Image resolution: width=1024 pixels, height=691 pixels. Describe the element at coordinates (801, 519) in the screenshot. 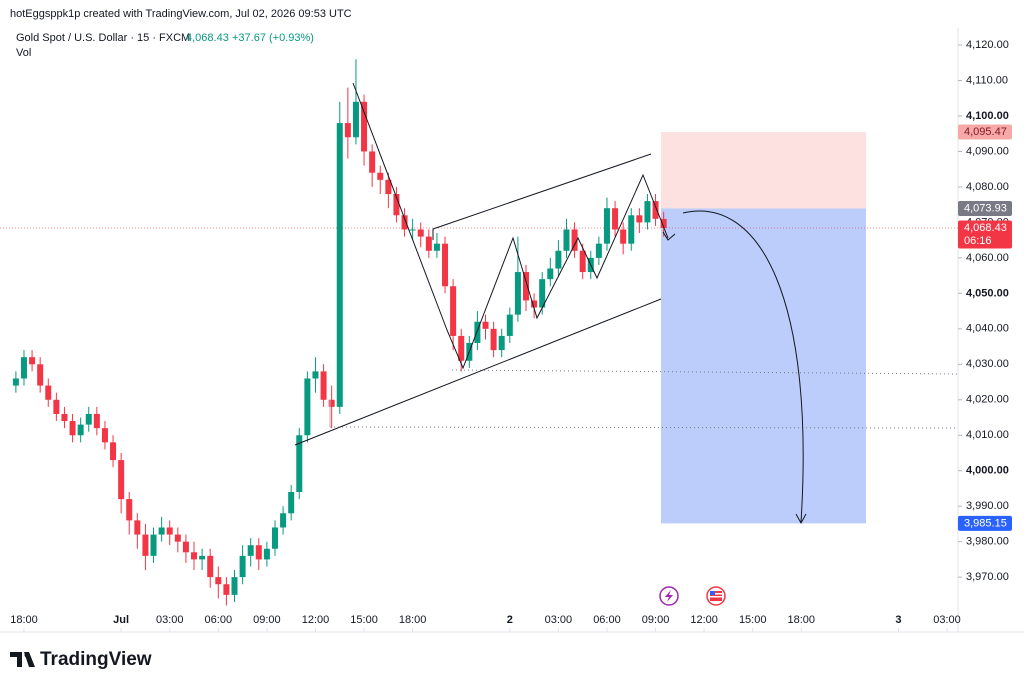

I see `curved-arrowhead` at that location.